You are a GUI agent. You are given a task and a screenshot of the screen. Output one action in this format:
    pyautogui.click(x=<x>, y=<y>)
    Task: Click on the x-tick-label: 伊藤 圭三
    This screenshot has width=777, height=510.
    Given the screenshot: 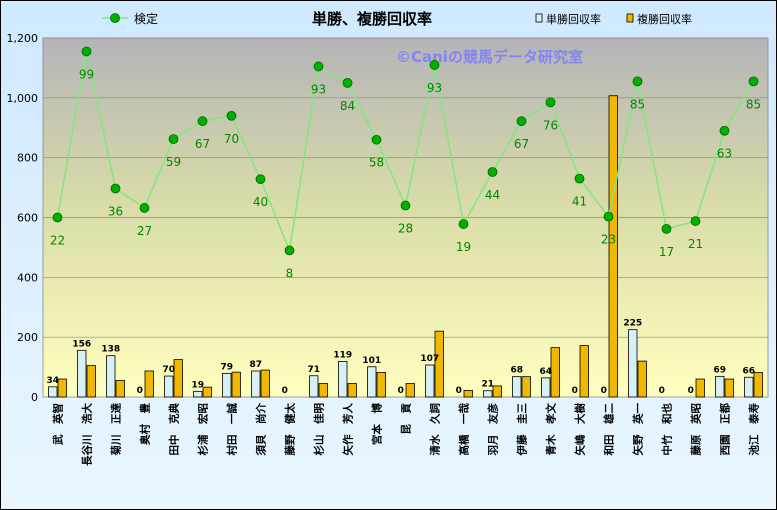 What is the action you would take?
    pyautogui.click(x=522, y=430)
    